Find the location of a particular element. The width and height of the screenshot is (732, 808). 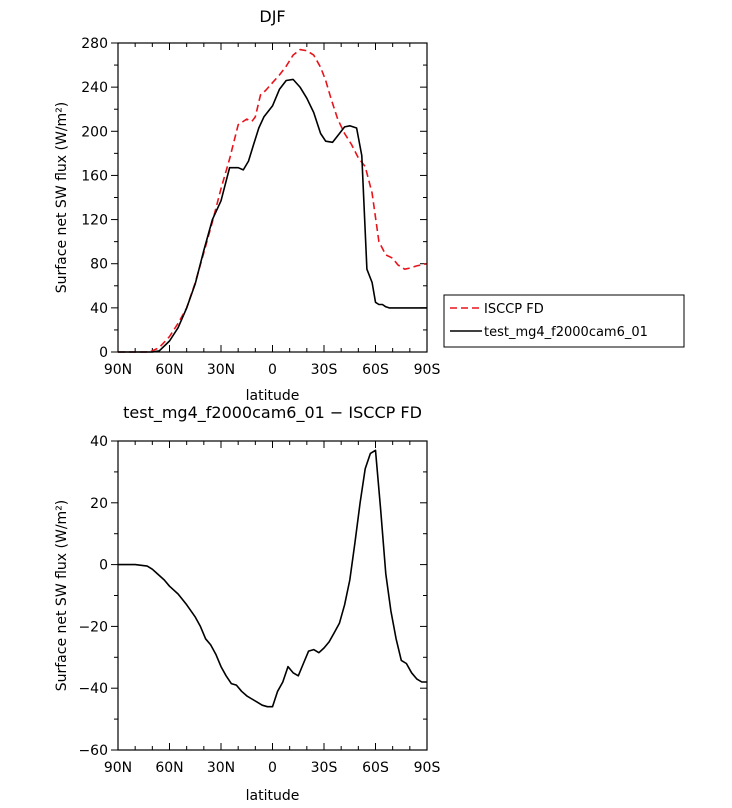

top-y-tick-label: 200 is located at coordinates (94, 132).